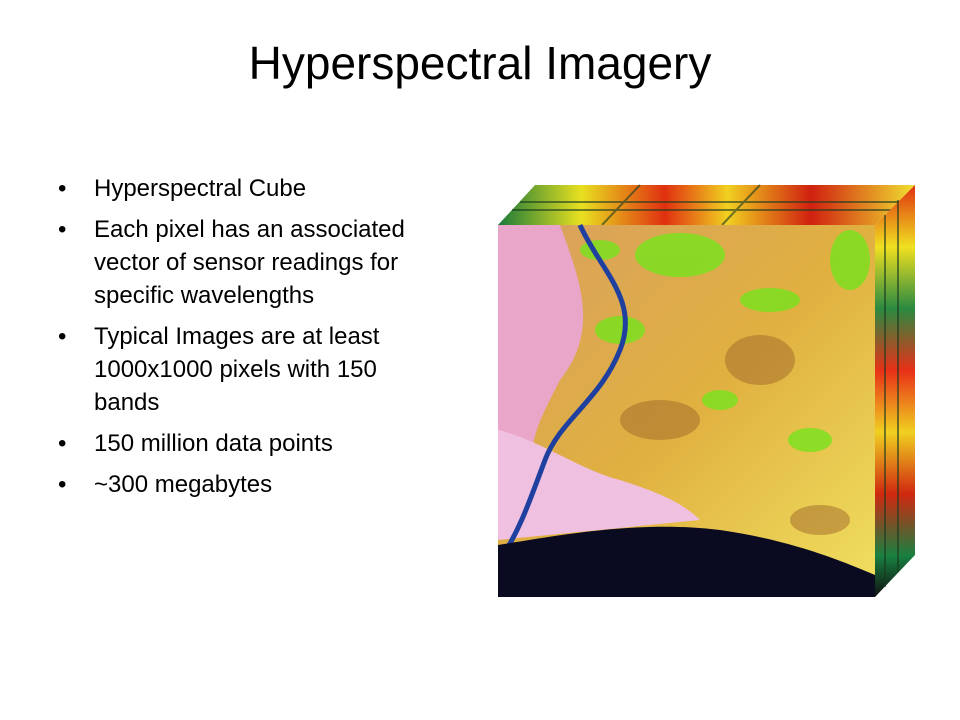 The height and width of the screenshot is (720, 960). What do you see at coordinates (480, 63) in the screenshot?
I see `slide-title: Hyperspectral Imagery` at bounding box center [480, 63].